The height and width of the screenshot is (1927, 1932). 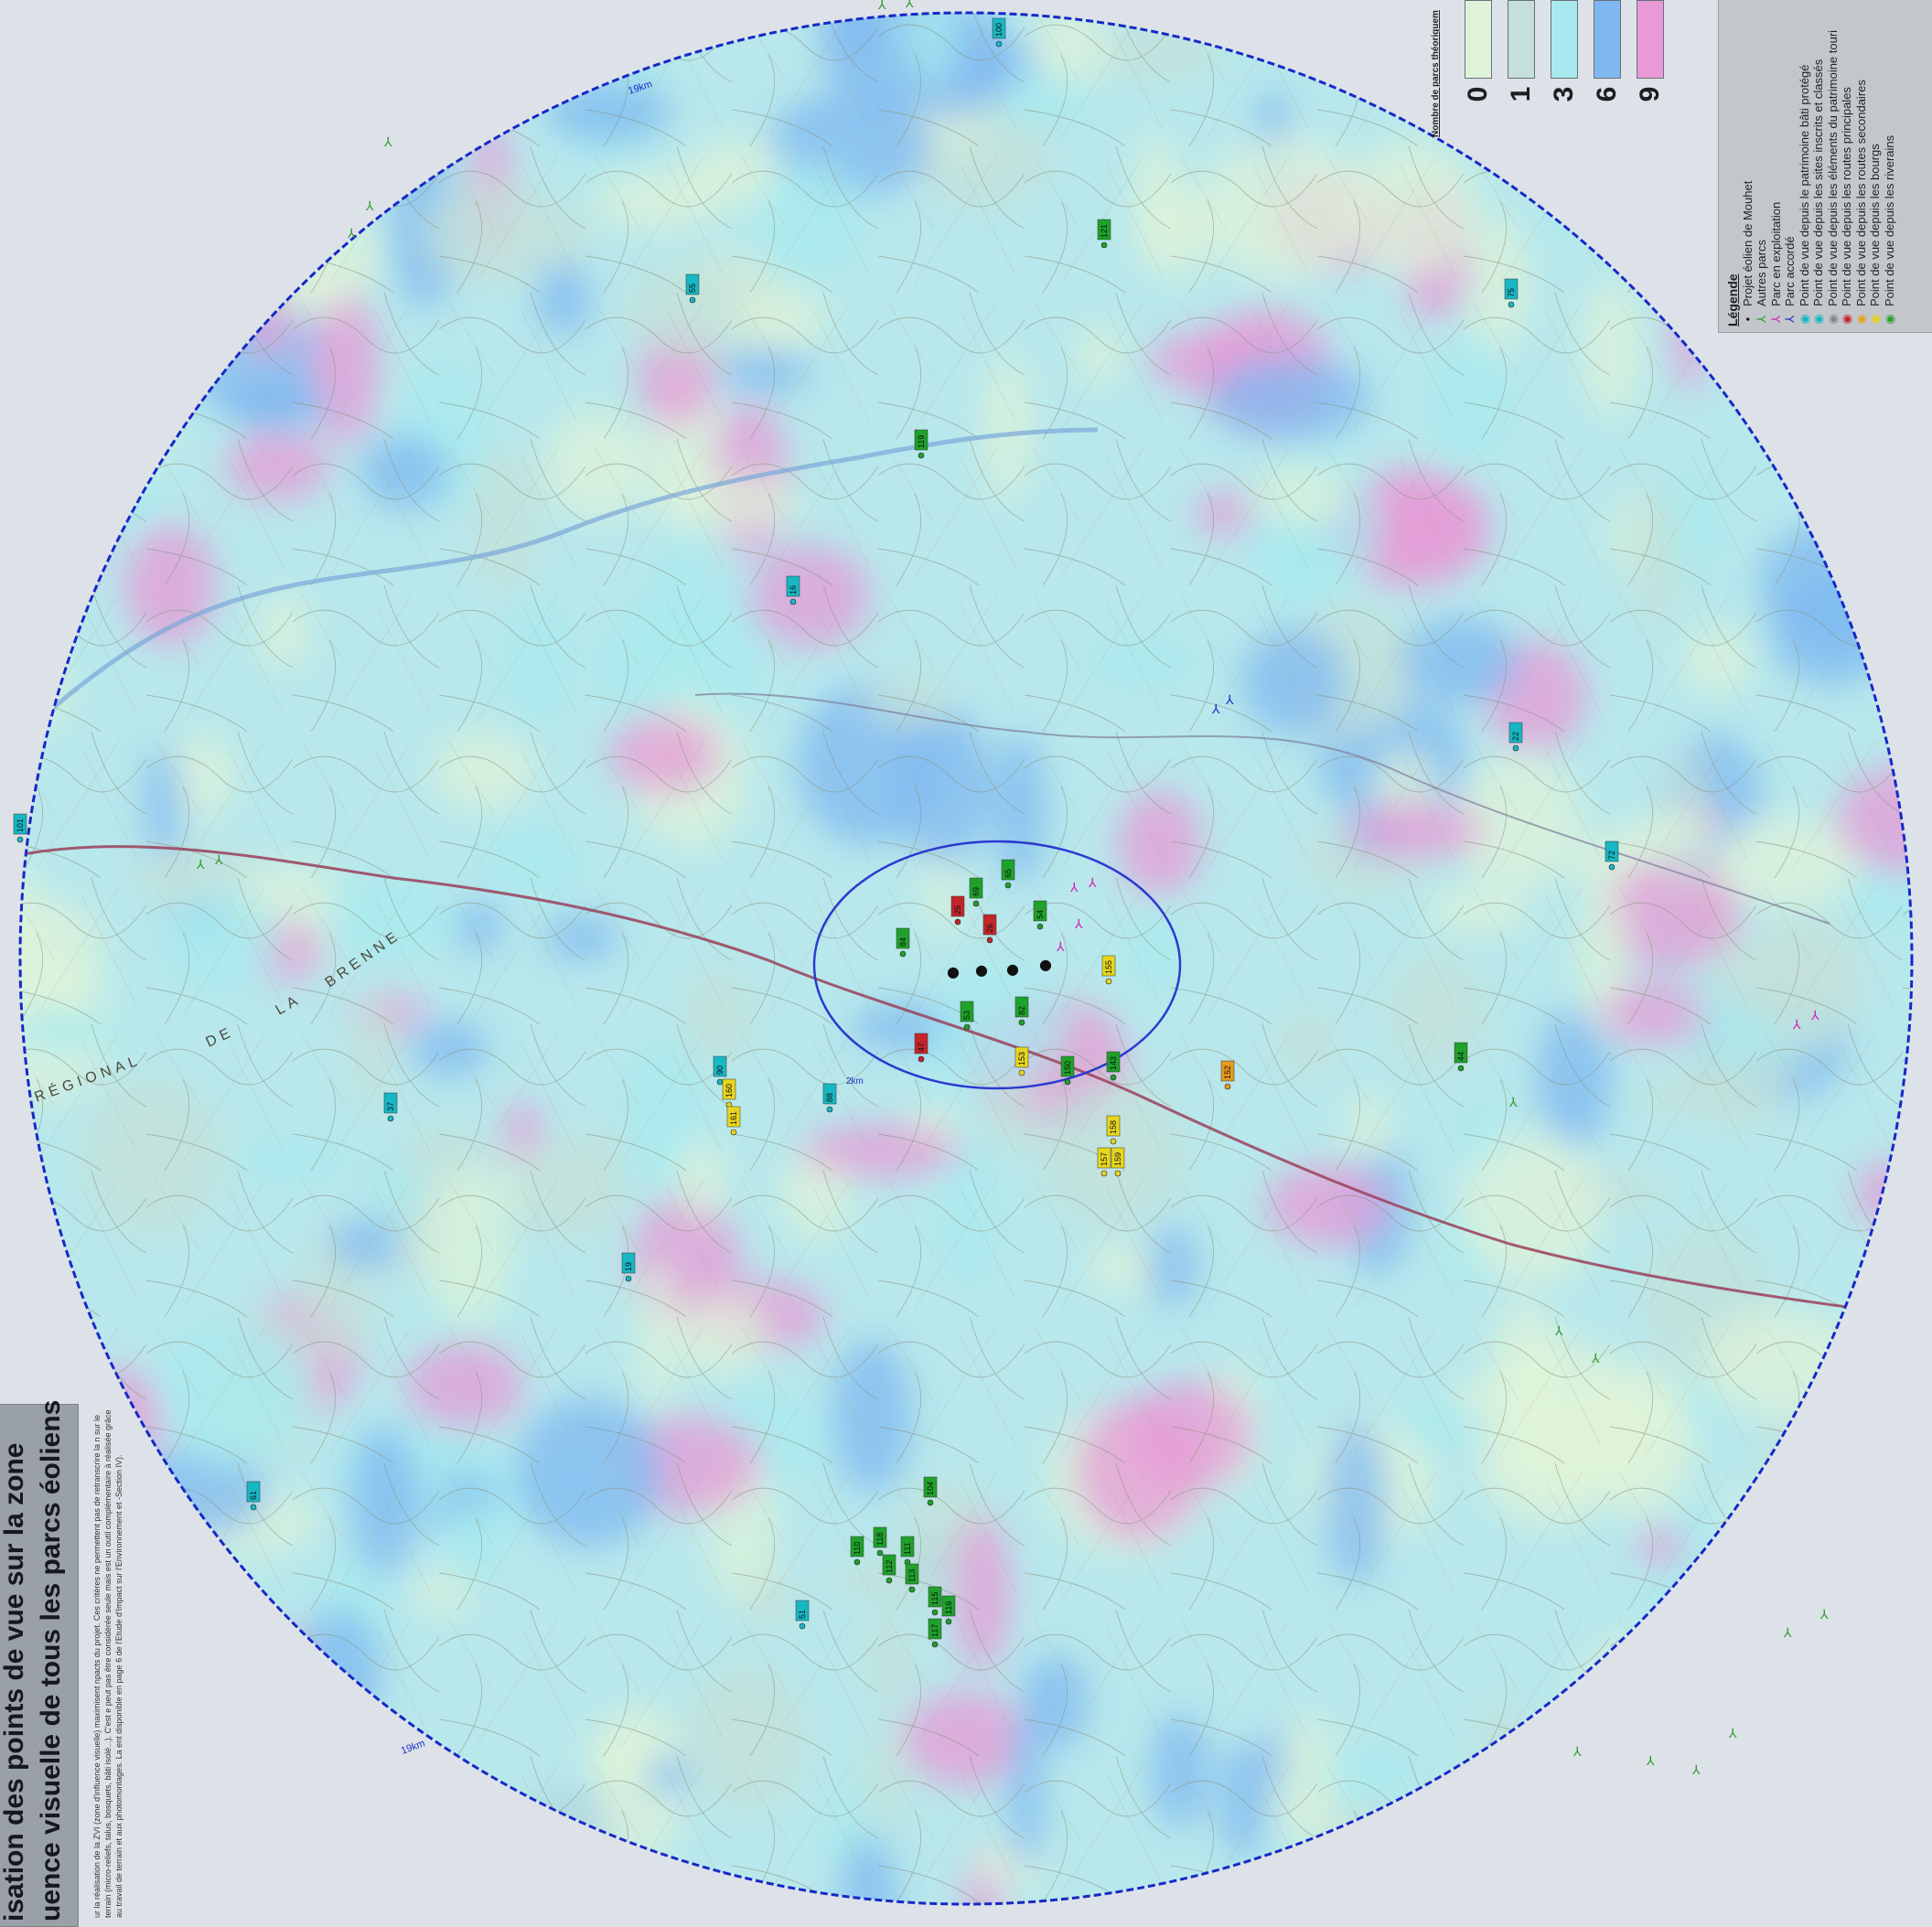 What do you see at coordinates (1516, 737) in the screenshot?
I see `viewpoint-marker: 22` at bounding box center [1516, 737].